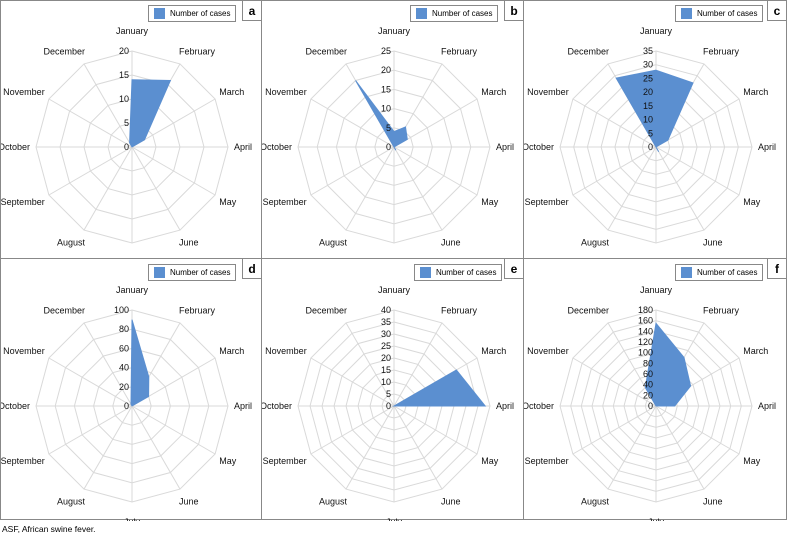  I want to click on tick-label: 140, so click(645, 331).